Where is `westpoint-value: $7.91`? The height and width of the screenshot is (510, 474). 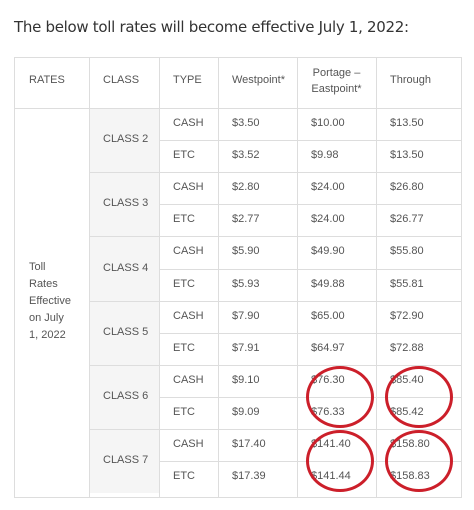
westpoint-value: $7.91 is located at coordinates (246, 347).